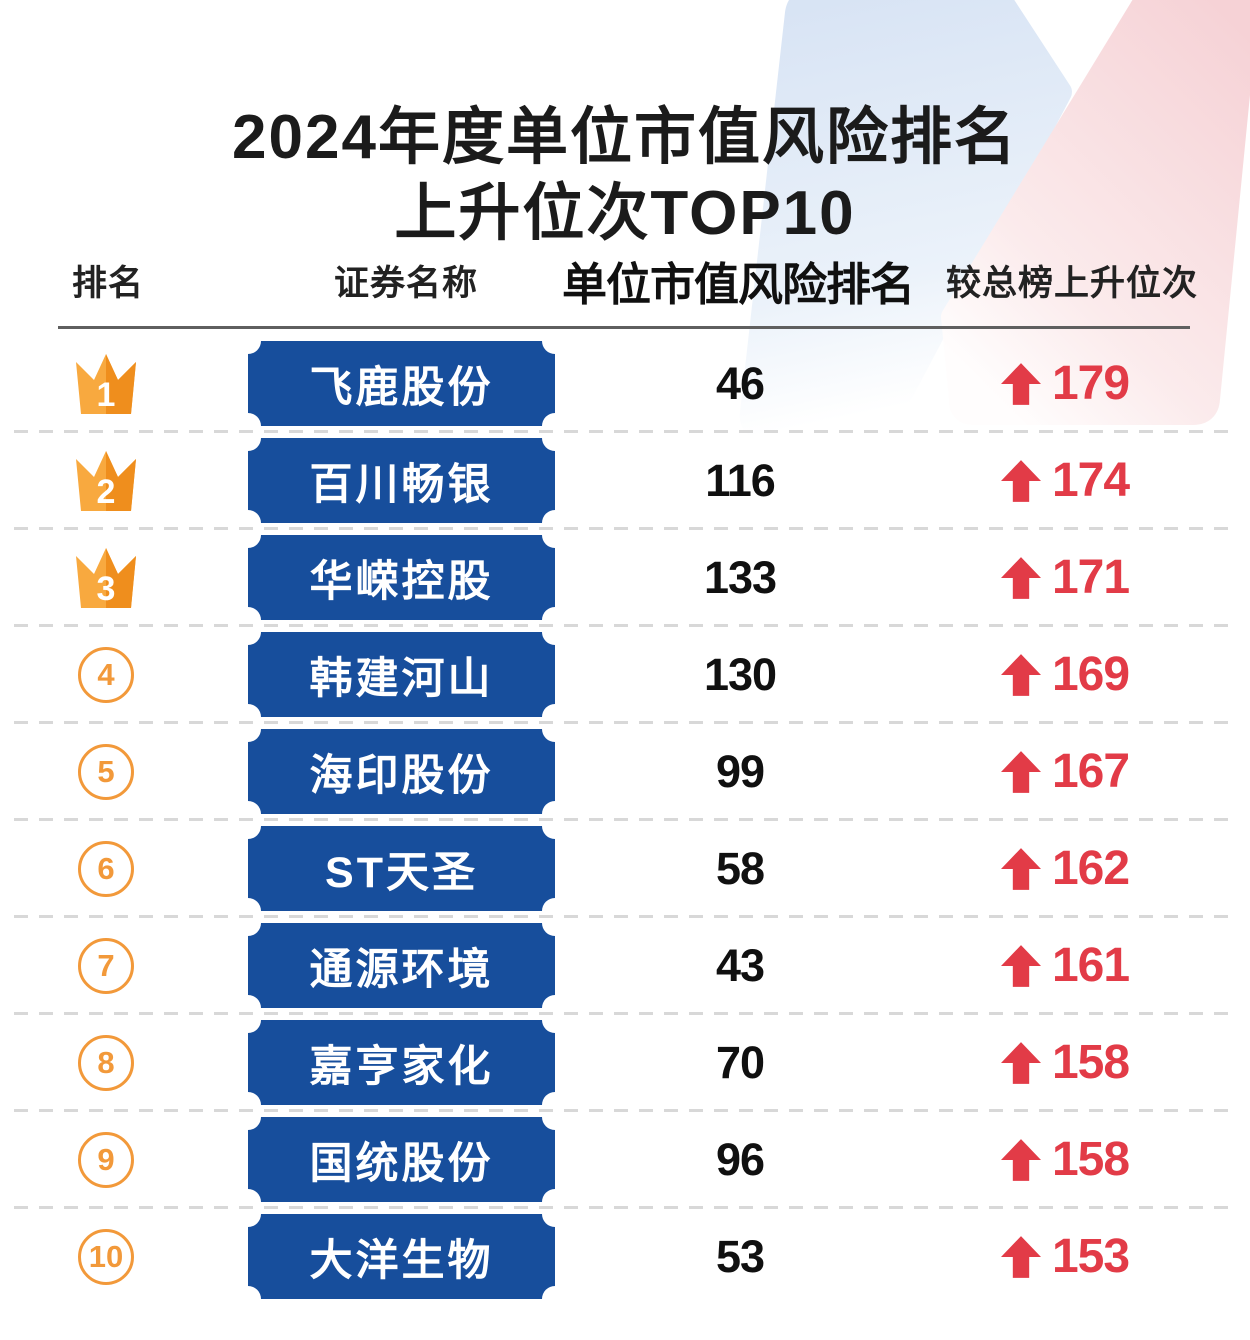 The height and width of the screenshot is (1340, 1250). What do you see at coordinates (740, 965) in the screenshot?
I see `risk-rank-value: 43` at bounding box center [740, 965].